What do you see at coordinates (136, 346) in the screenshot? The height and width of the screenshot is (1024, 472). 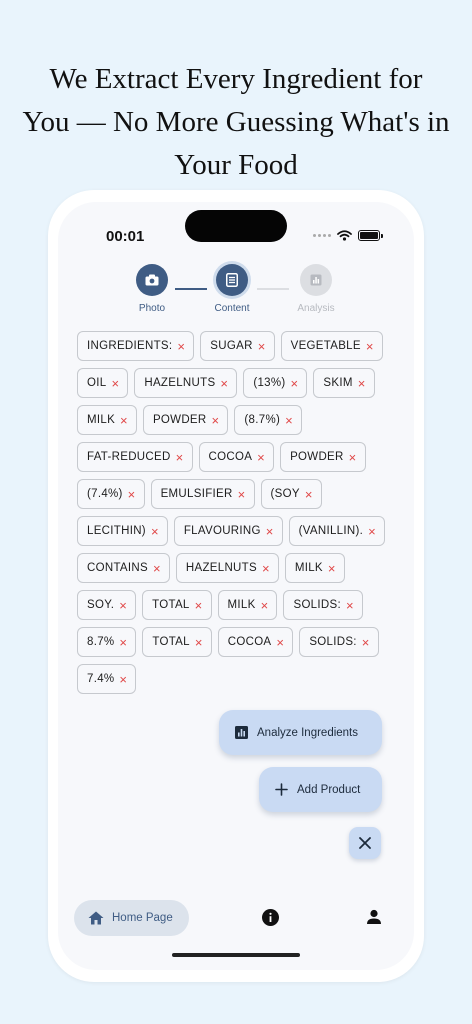 I see `ingredient-chip: INGREDIENTS: ×` at bounding box center [136, 346].